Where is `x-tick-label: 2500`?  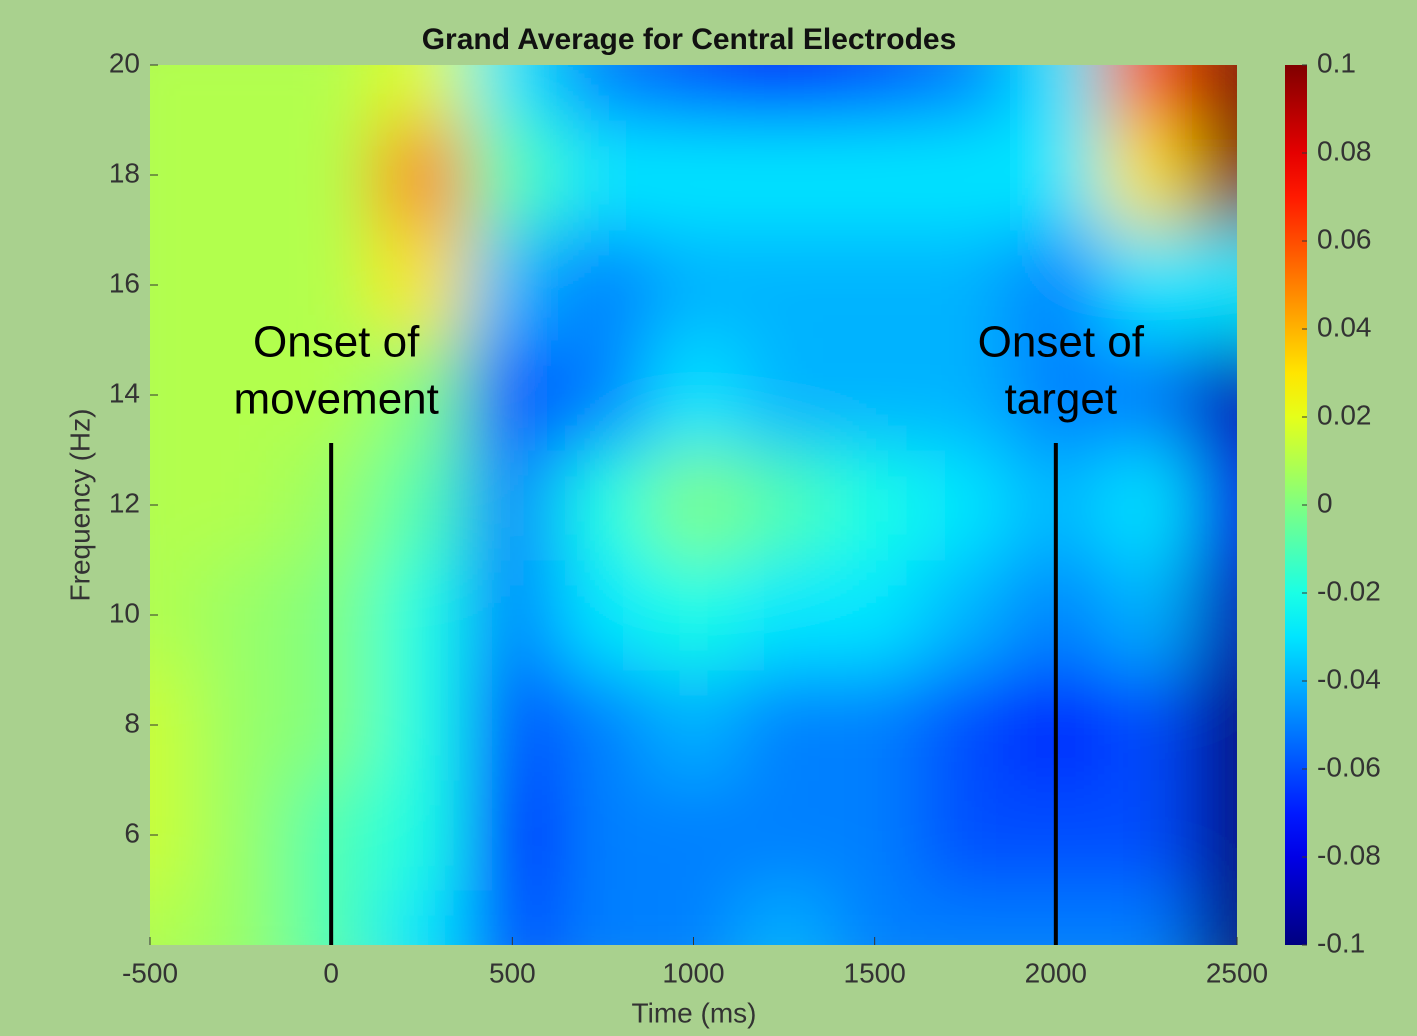 x-tick-label: 2500 is located at coordinates (1237, 972).